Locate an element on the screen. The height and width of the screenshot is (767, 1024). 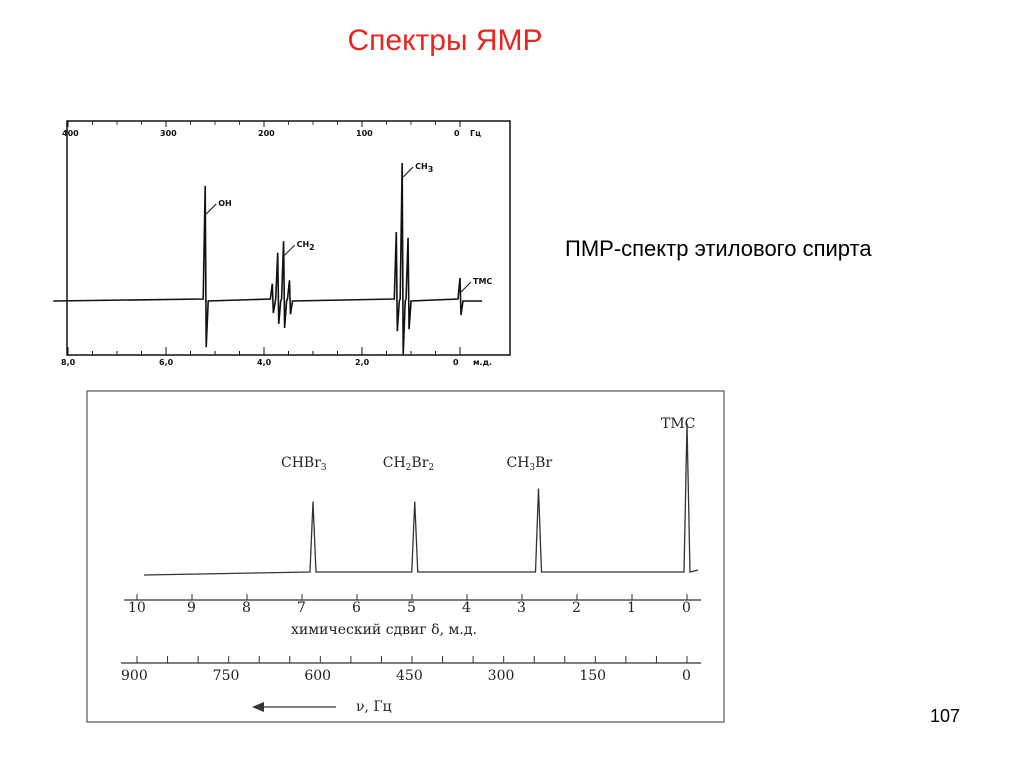
peak-label: CH3Br is located at coordinates (530, 464).